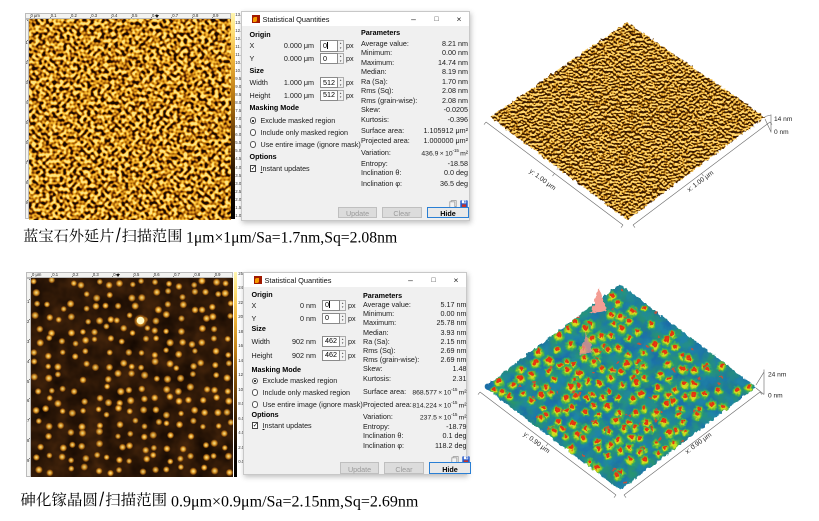  Describe the element at coordinates (291, 238) in the screenshot. I see `svg-text: 1μm×1μm/Sa=1.7nm,Sq=2.08nm` at that location.